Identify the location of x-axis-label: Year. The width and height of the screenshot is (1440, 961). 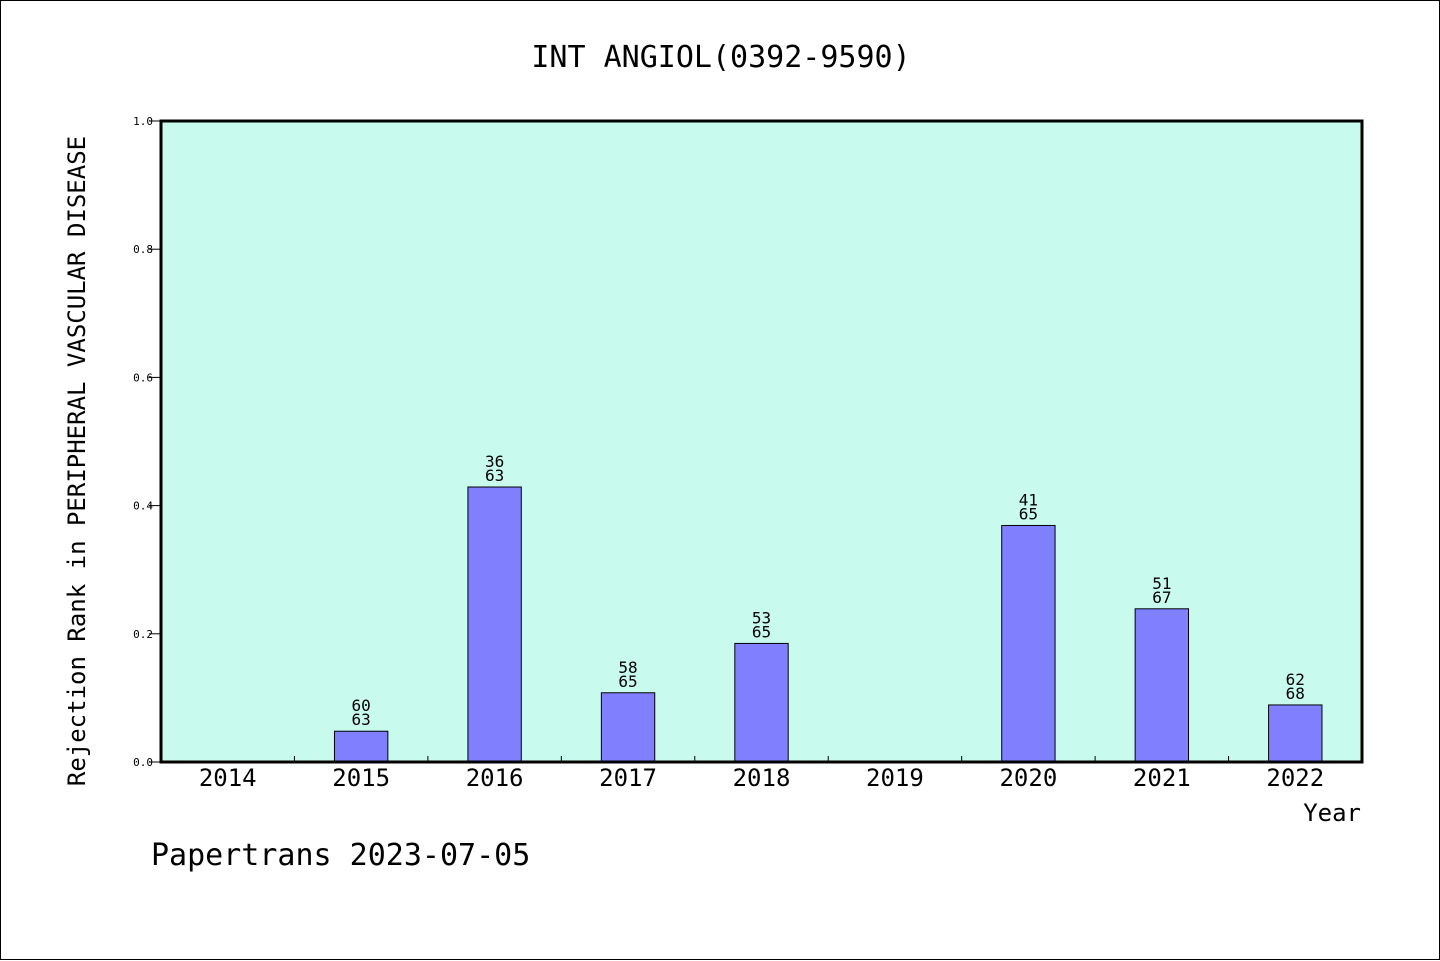
(1332, 813).